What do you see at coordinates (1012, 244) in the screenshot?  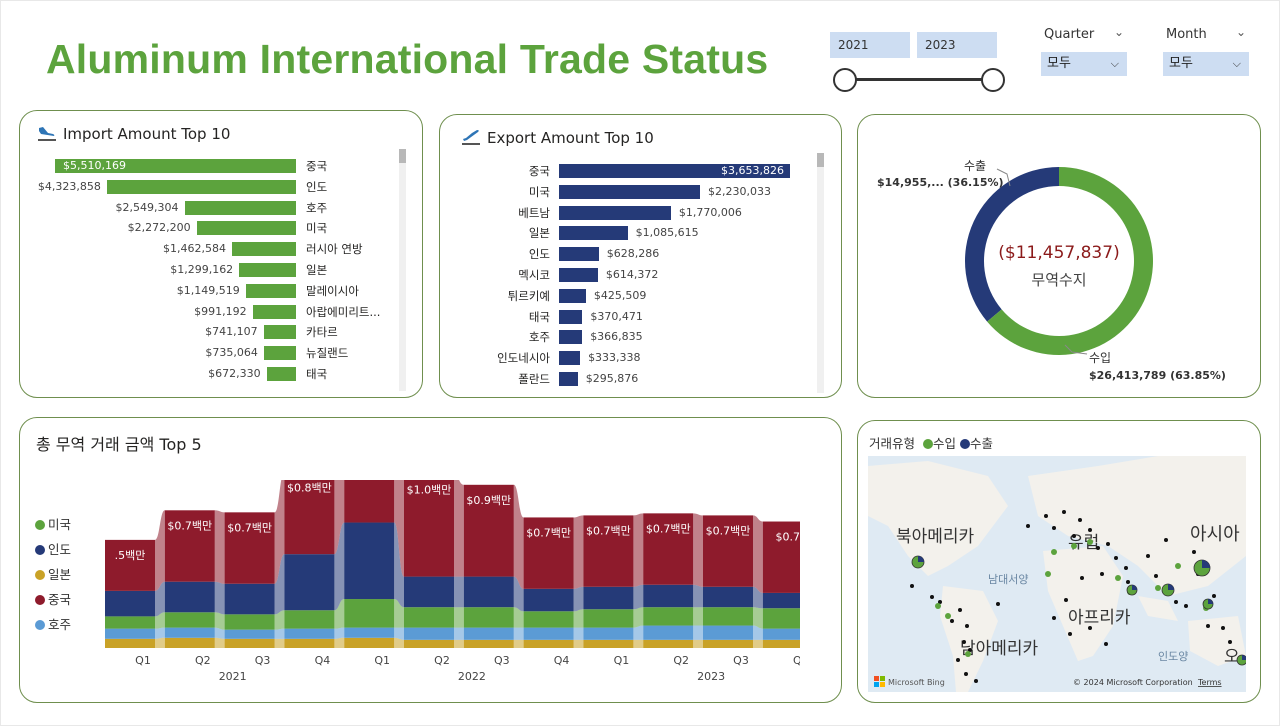 I see `donut-export-slice` at bounding box center [1012, 244].